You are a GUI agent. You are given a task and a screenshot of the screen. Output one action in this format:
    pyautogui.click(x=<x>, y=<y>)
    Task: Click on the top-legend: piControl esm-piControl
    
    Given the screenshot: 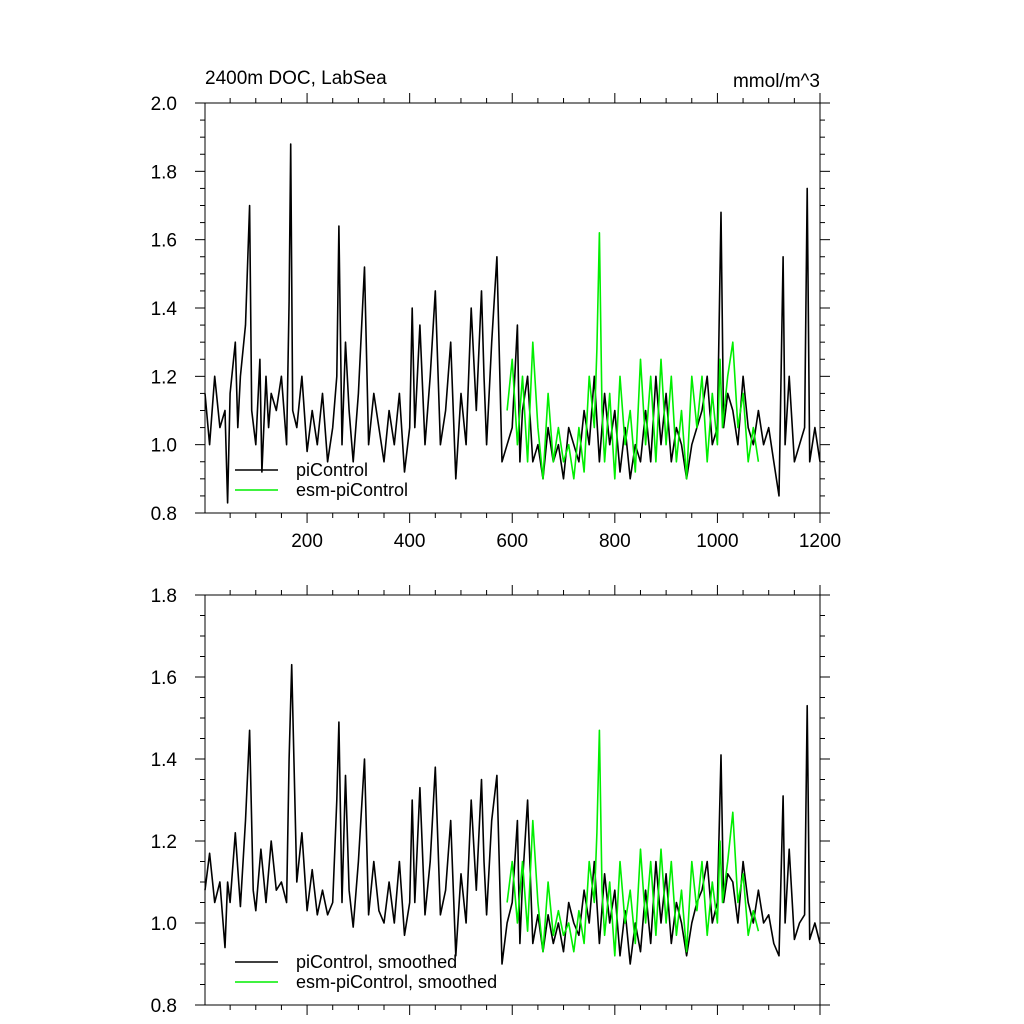 What is the action you would take?
    pyautogui.click(x=321, y=480)
    